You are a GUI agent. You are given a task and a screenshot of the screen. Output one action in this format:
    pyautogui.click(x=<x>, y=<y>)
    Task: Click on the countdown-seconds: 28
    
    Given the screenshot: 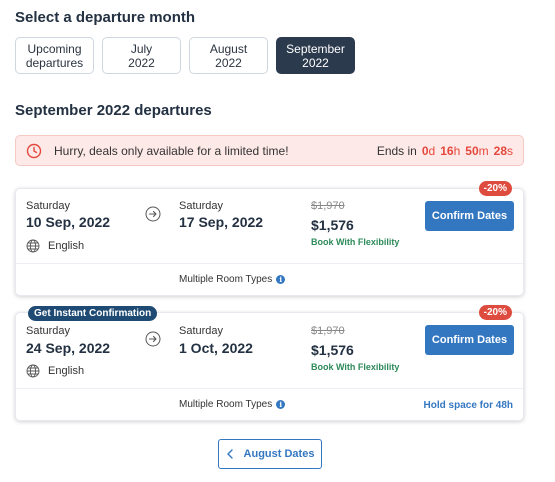 What is the action you would take?
    pyautogui.click(x=500, y=150)
    